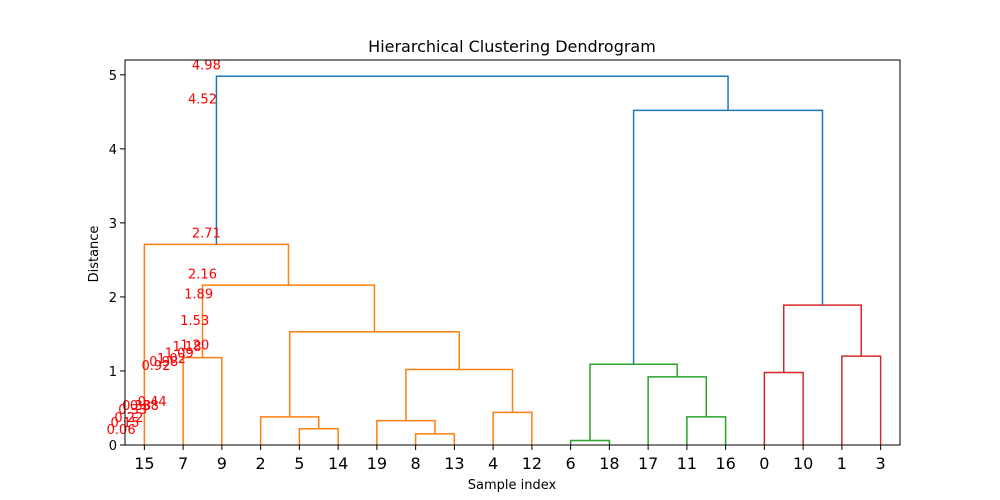 The height and width of the screenshot is (500, 1000). I want to click on leaf-label-0: 0, so click(764, 463).